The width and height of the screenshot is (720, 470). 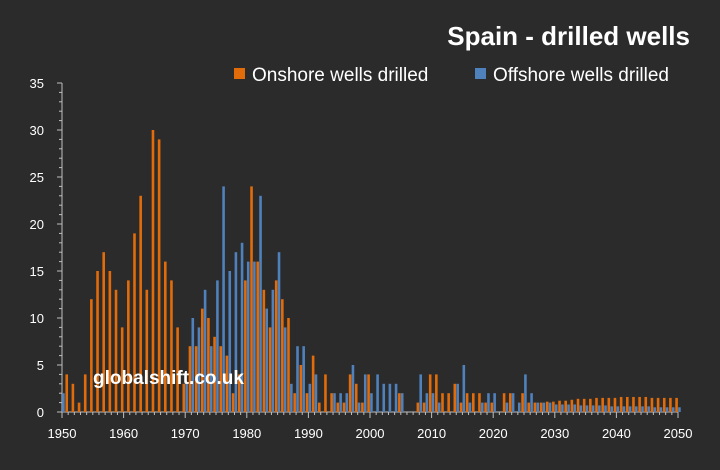 I want to click on x-tick-label: 1970, so click(x=185, y=433).